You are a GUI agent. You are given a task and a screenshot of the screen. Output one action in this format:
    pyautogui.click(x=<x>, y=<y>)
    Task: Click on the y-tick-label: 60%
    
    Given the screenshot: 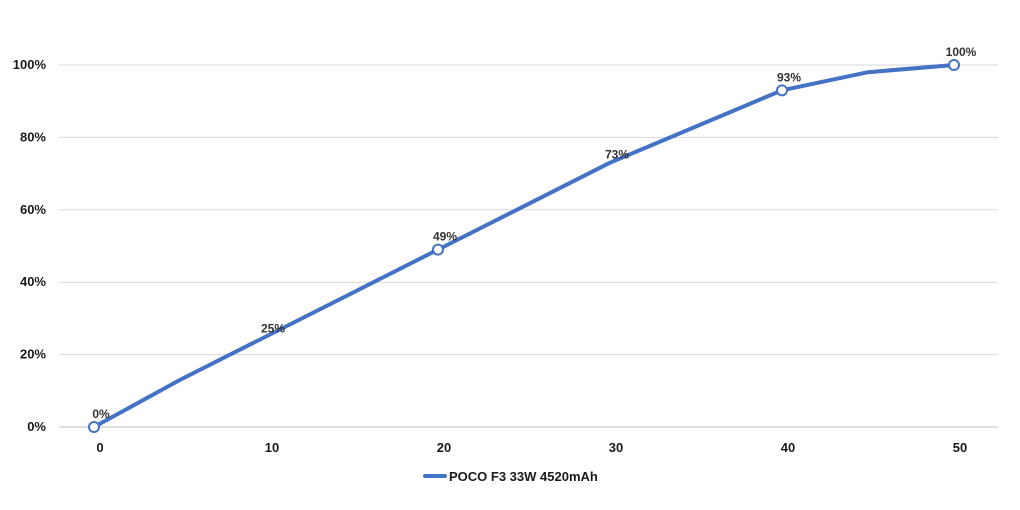 What is the action you would take?
    pyautogui.click(x=33, y=209)
    